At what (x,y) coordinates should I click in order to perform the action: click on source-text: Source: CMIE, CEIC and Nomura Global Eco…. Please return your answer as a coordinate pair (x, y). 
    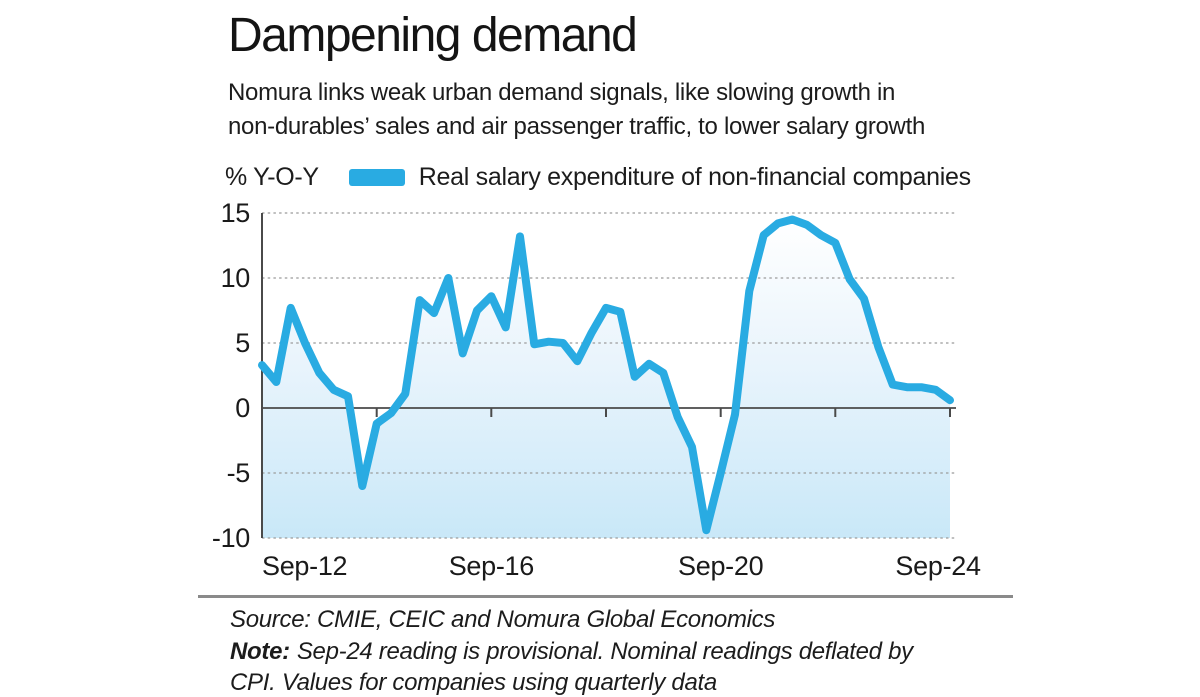
    Looking at the image, I should click on (503, 619).